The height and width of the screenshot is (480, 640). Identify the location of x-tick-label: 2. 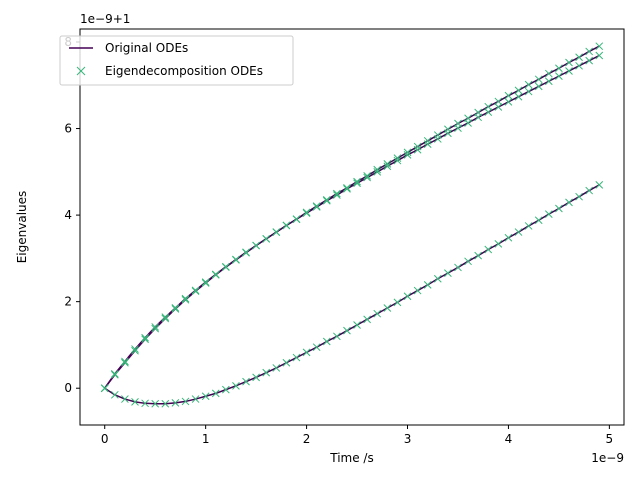
(307, 439).